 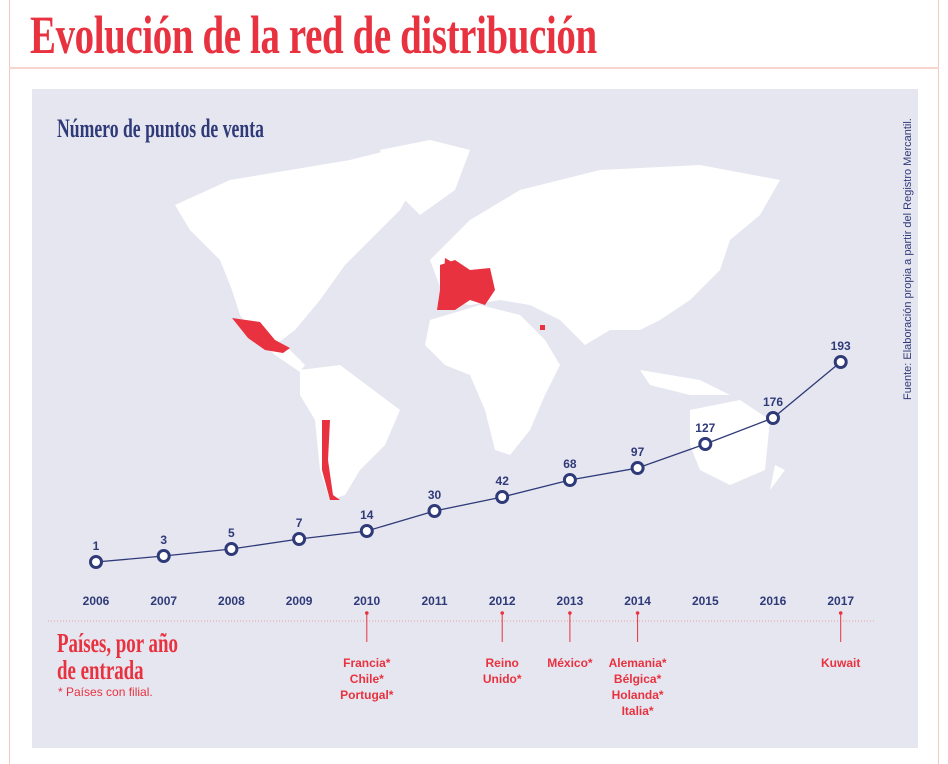 What do you see at coordinates (605, 255) in the screenshot?
I see `map-eurasia` at bounding box center [605, 255].